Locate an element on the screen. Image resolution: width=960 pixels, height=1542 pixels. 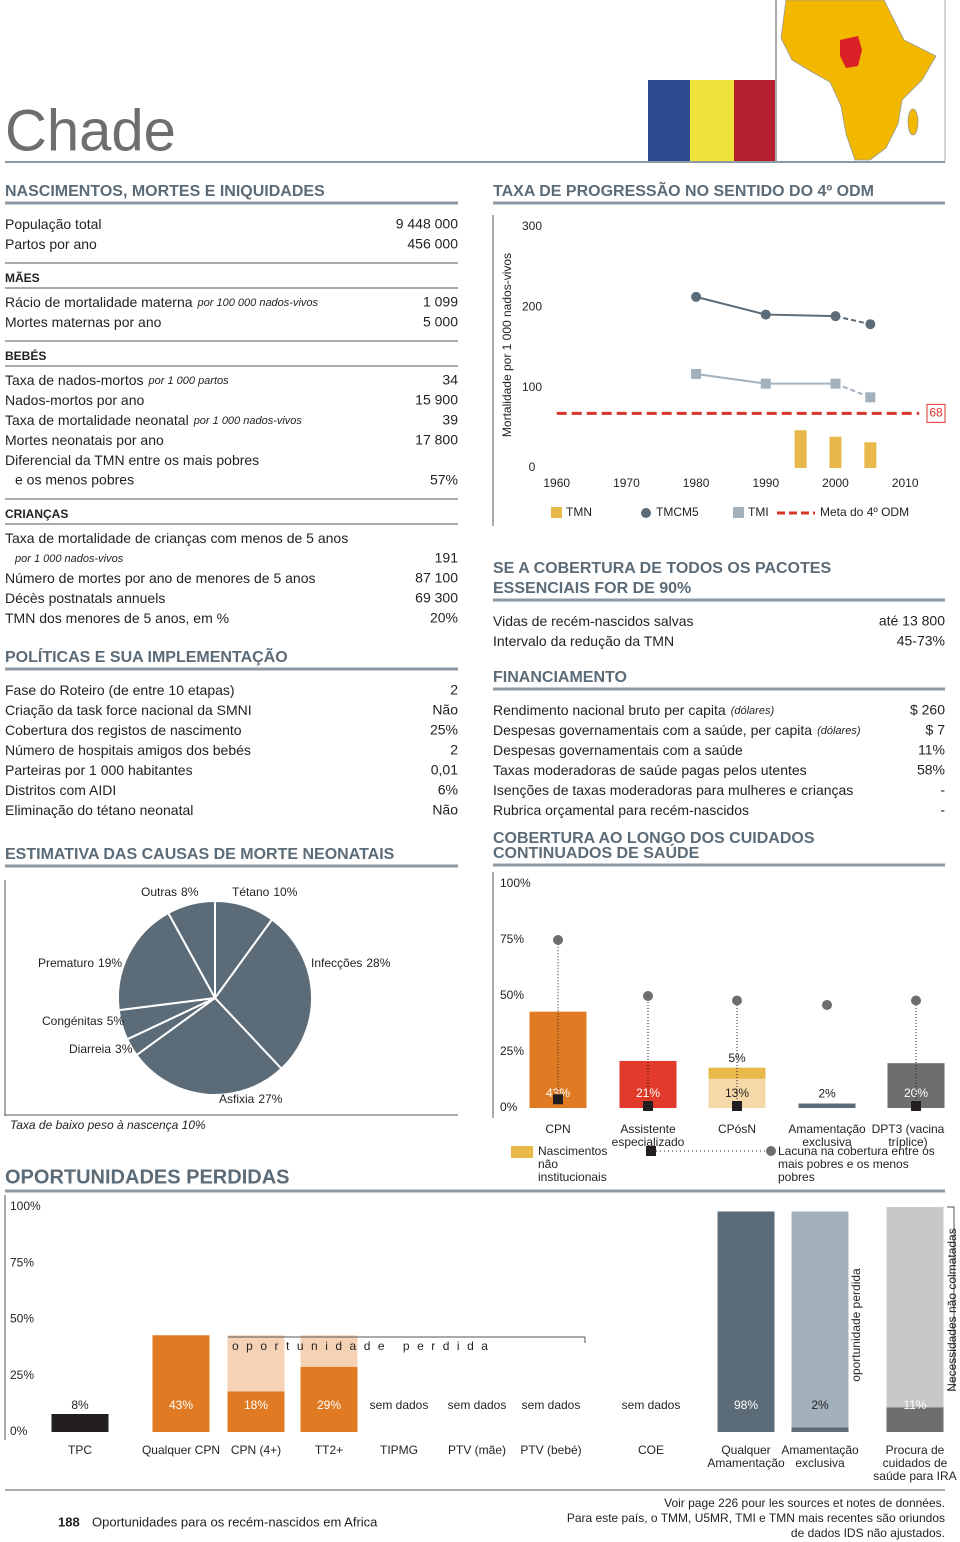
row-label: Mortes maternas por ano is located at coordinates (83, 322).